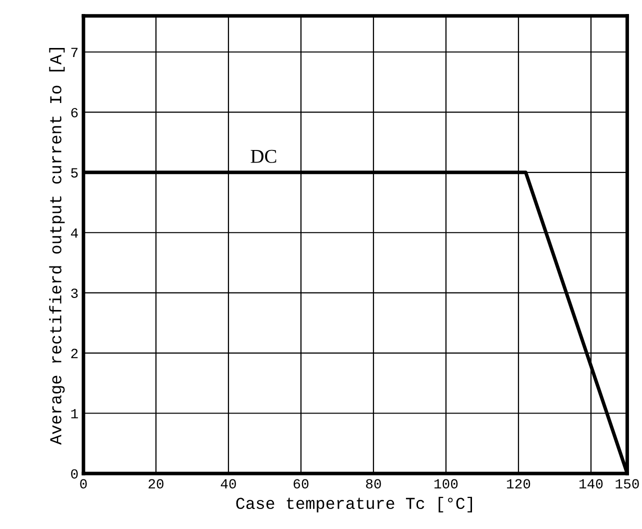  Describe the element at coordinates (354, 504) in the screenshot. I see `x-axis-title: Case temperature Tc [°C]` at that location.